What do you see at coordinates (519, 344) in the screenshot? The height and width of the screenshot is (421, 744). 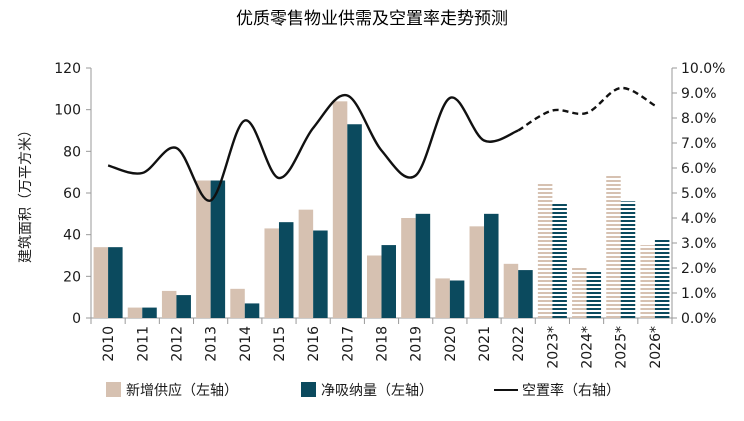 I see `x-tick-label: 2022` at bounding box center [519, 344].